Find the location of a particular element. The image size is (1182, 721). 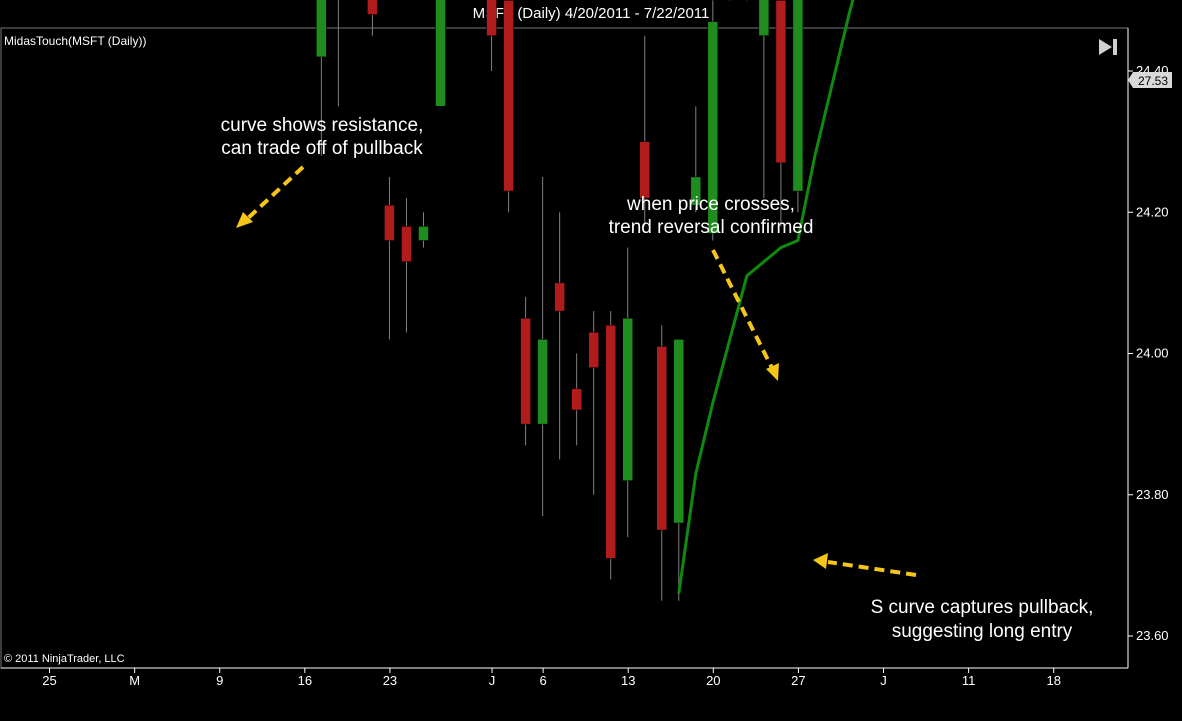

x-tick-label: 23 is located at coordinates (390, 680).